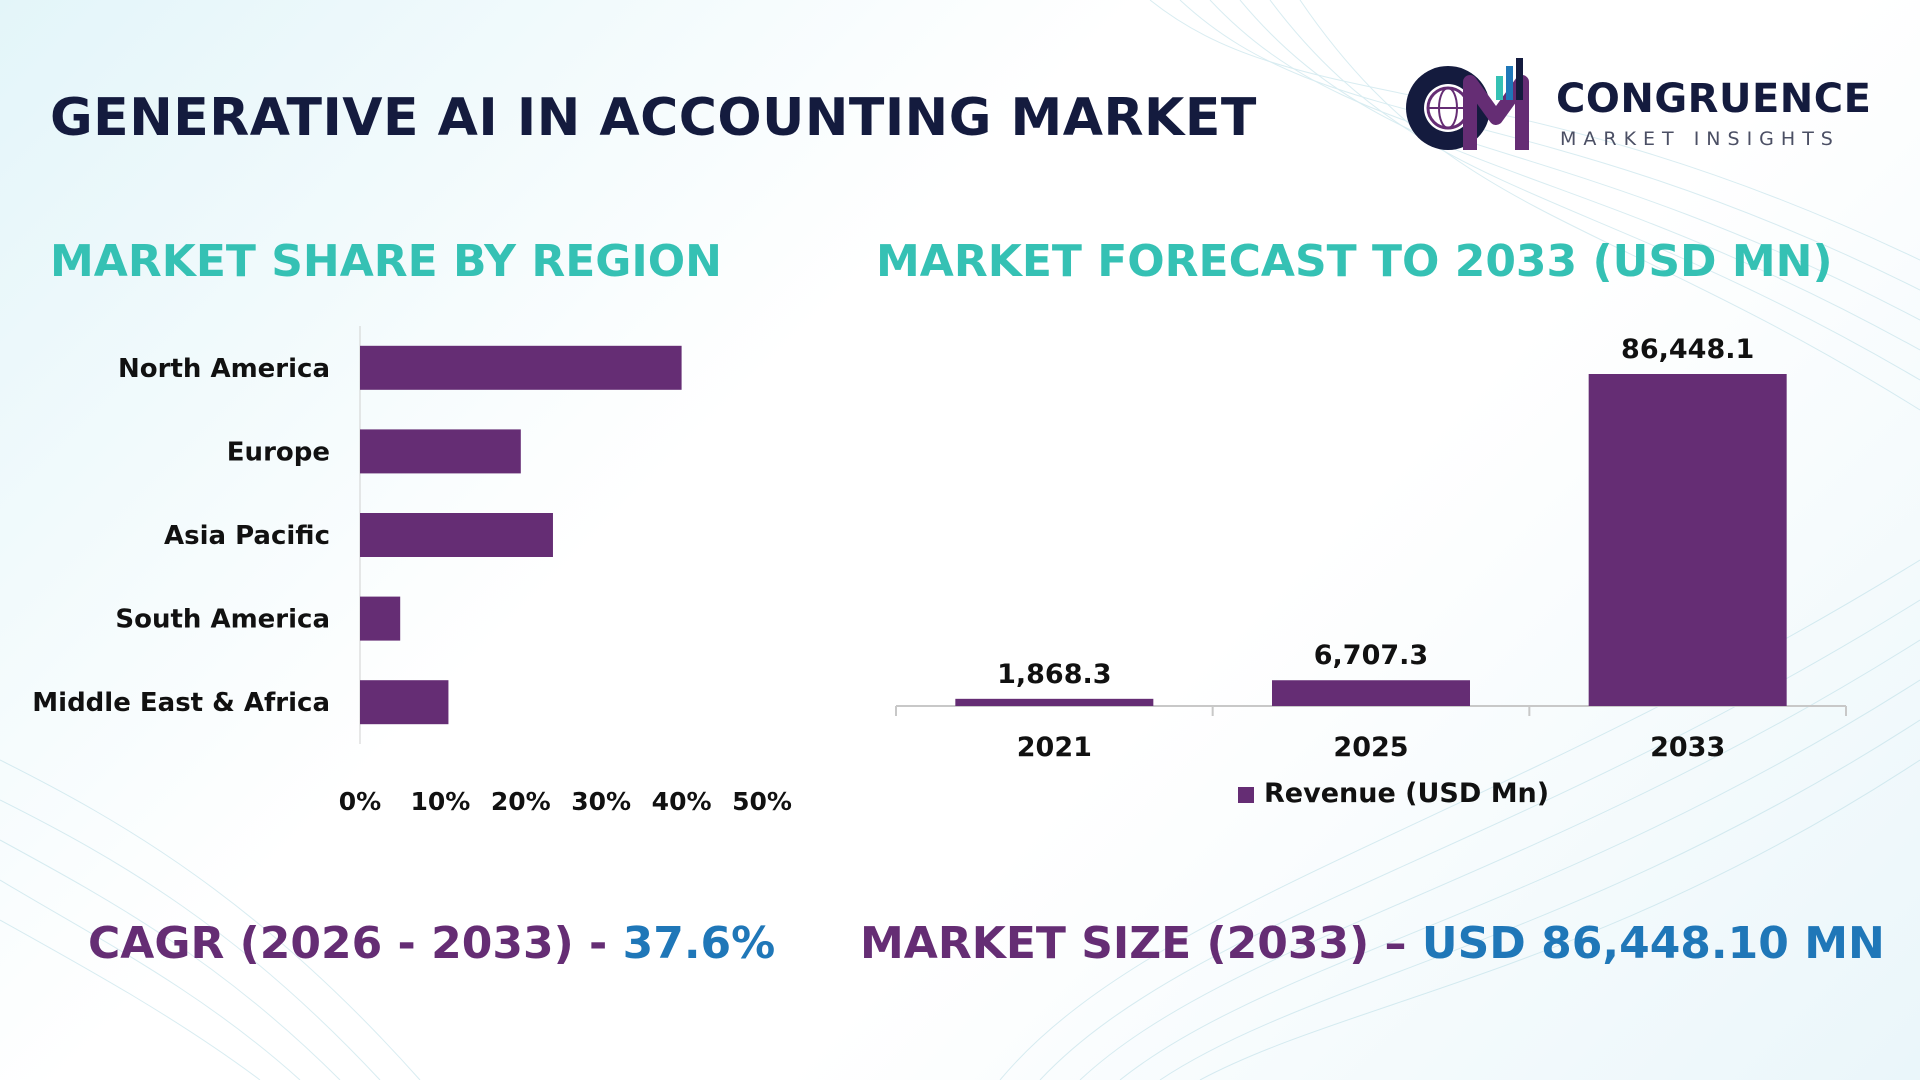 Image resolution: width=1920 pixels, height=1080 pixels. What do you see at coordinates (1687, 349) in the screenshot?
I see `data-label: 86,448.1` at bounding box center [1687, 349].